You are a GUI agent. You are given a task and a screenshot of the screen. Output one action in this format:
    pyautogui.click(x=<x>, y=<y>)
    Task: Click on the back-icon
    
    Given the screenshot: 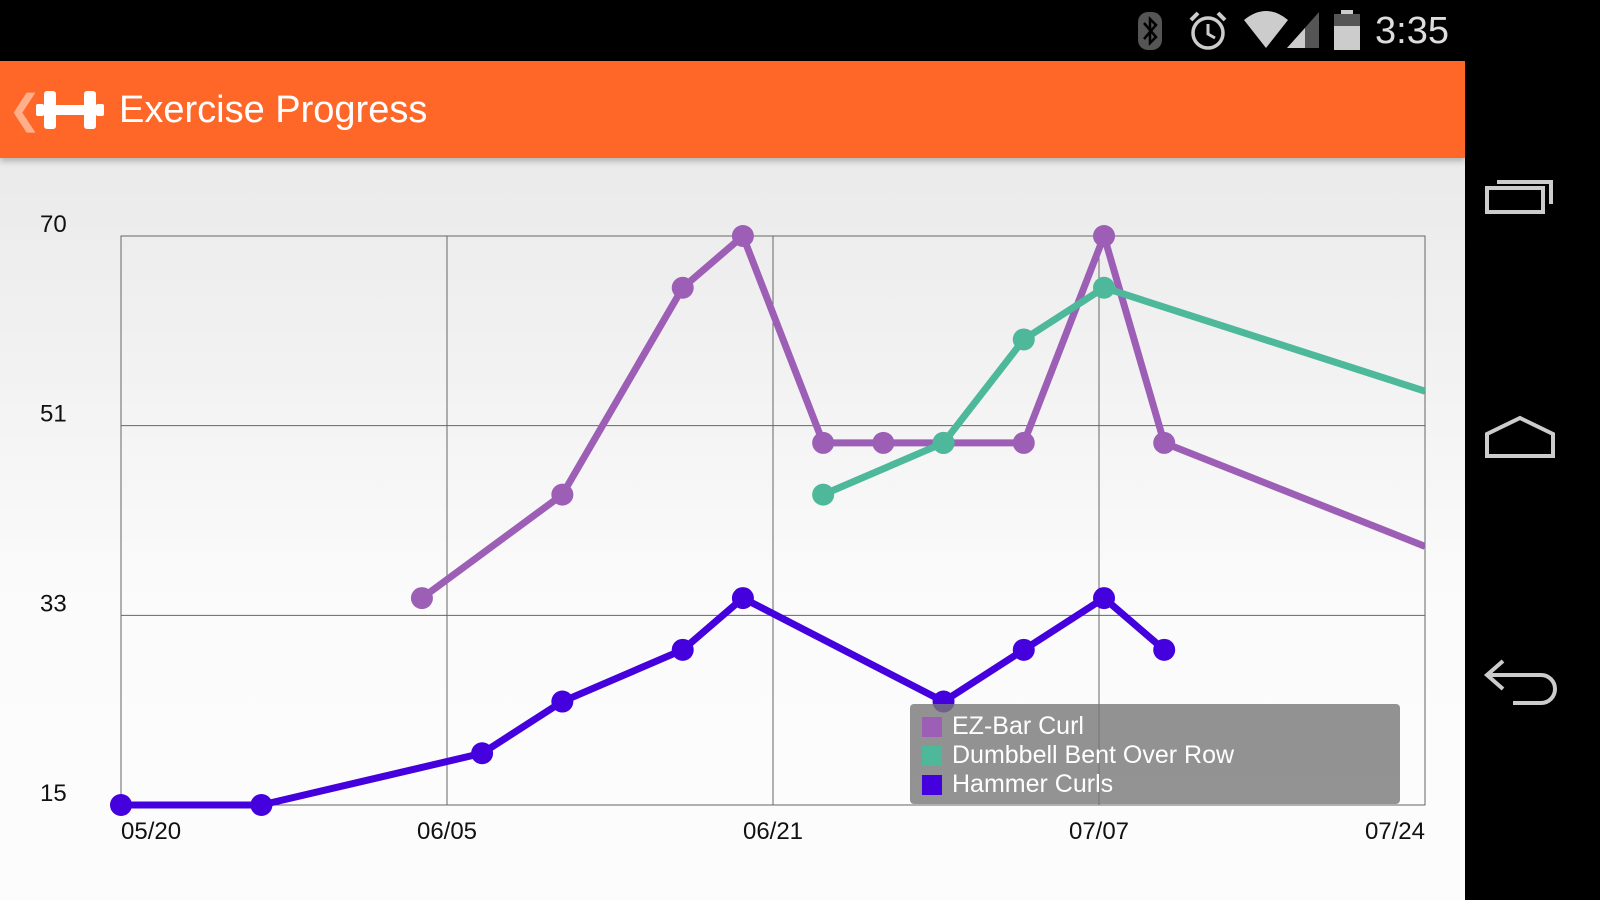 What is the action you would take?
    pyautogui.click(x=1523, y=683)
    